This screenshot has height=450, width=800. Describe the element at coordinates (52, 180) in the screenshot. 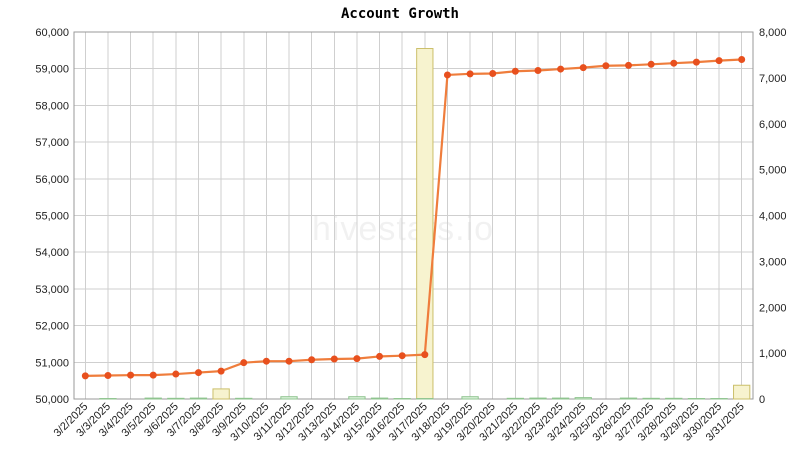

I see `y-left-tick-label: 56,000` at that location.